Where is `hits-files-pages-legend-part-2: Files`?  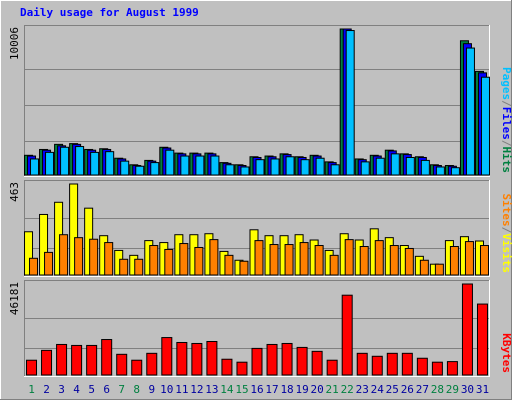
hits-files-pages-legend-part-2: Files is located at coordinates (506, 123).